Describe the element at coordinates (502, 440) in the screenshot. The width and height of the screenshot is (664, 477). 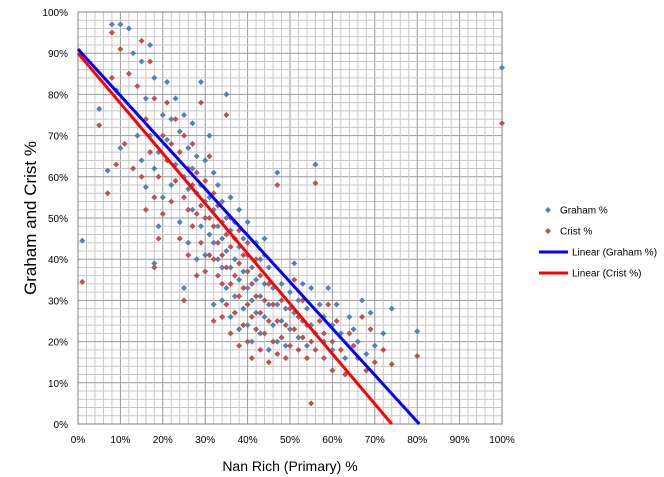
I see `x-tick-label: 100%` at that location.